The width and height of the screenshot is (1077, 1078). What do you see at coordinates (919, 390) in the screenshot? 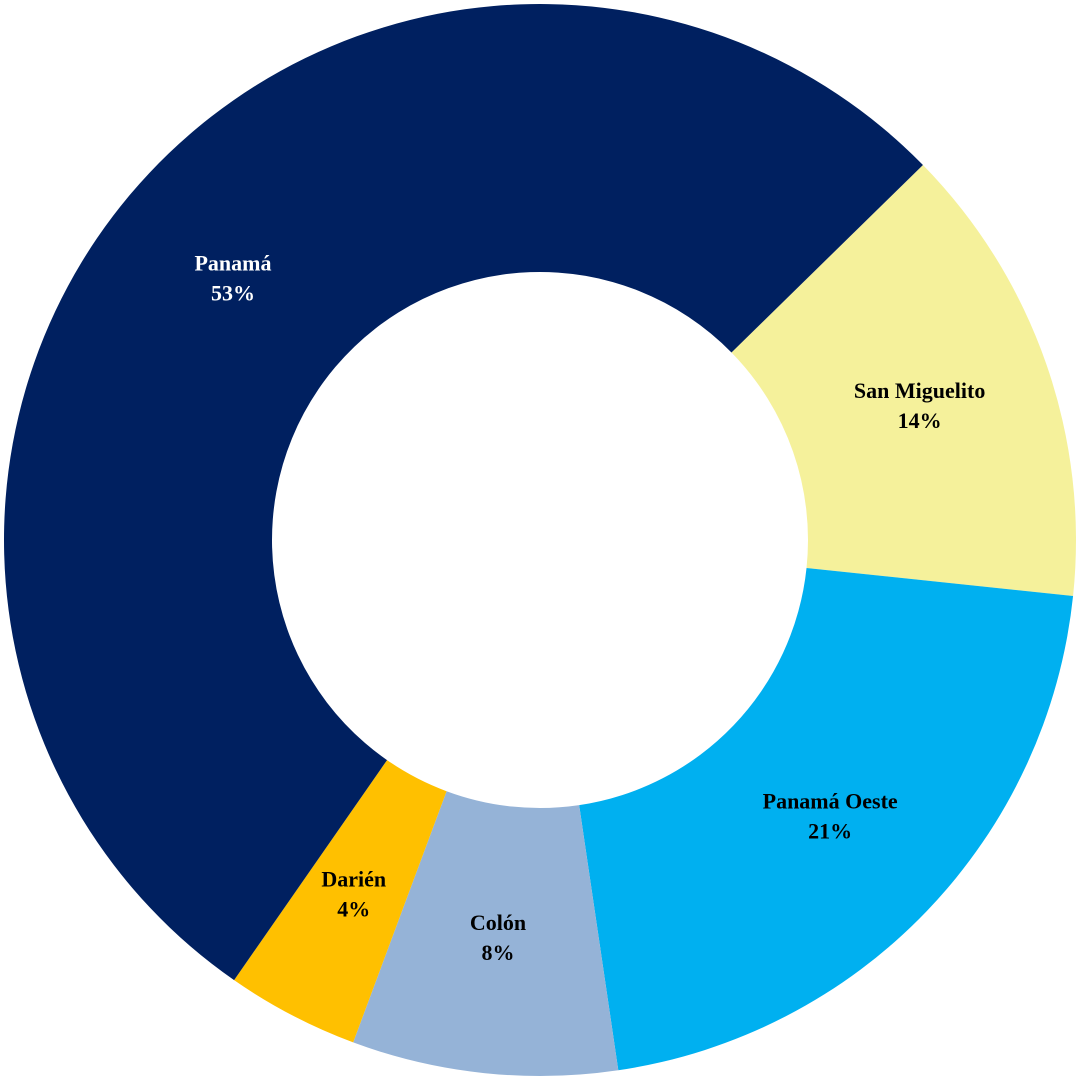
I see `slice-category-label: San Miguelito` at bounding box center [919, 390].